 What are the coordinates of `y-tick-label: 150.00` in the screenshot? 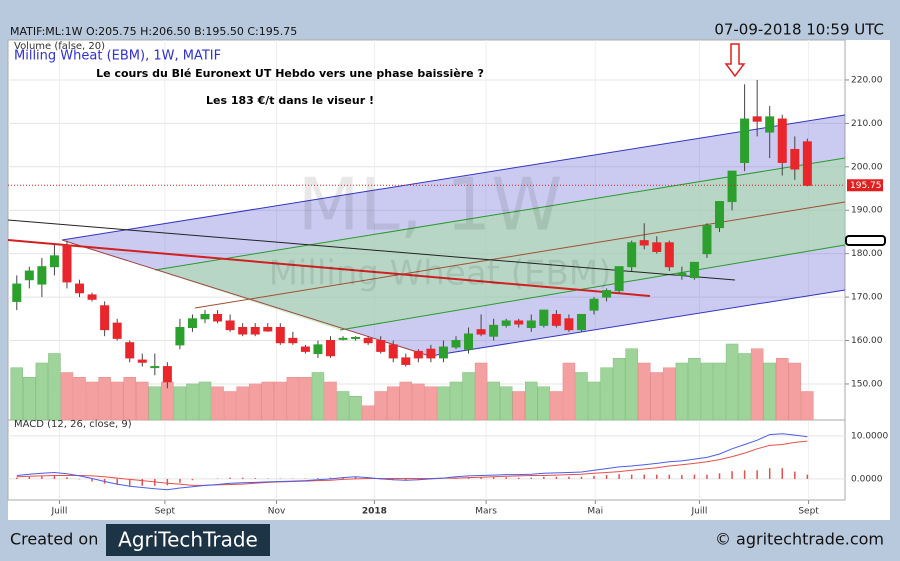 It's located at (867, 384).